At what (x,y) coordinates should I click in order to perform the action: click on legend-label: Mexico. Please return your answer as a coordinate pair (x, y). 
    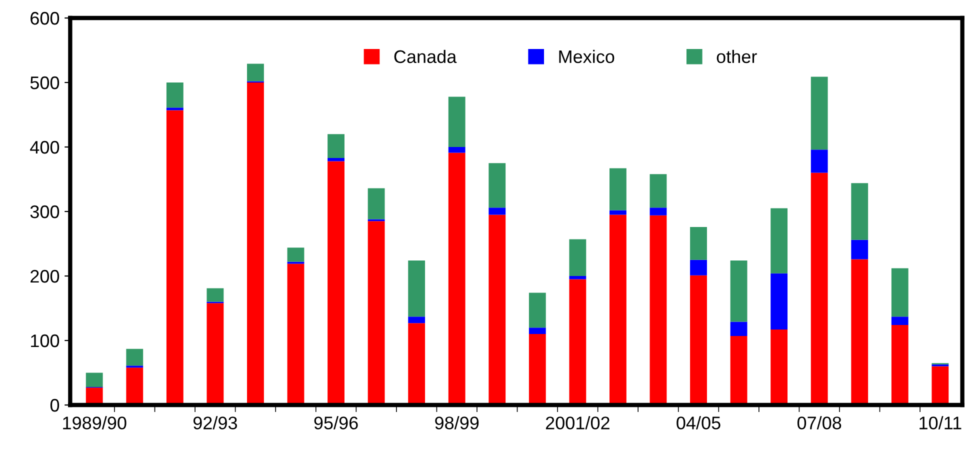
    Looking at the image, I should click on (586, 57).